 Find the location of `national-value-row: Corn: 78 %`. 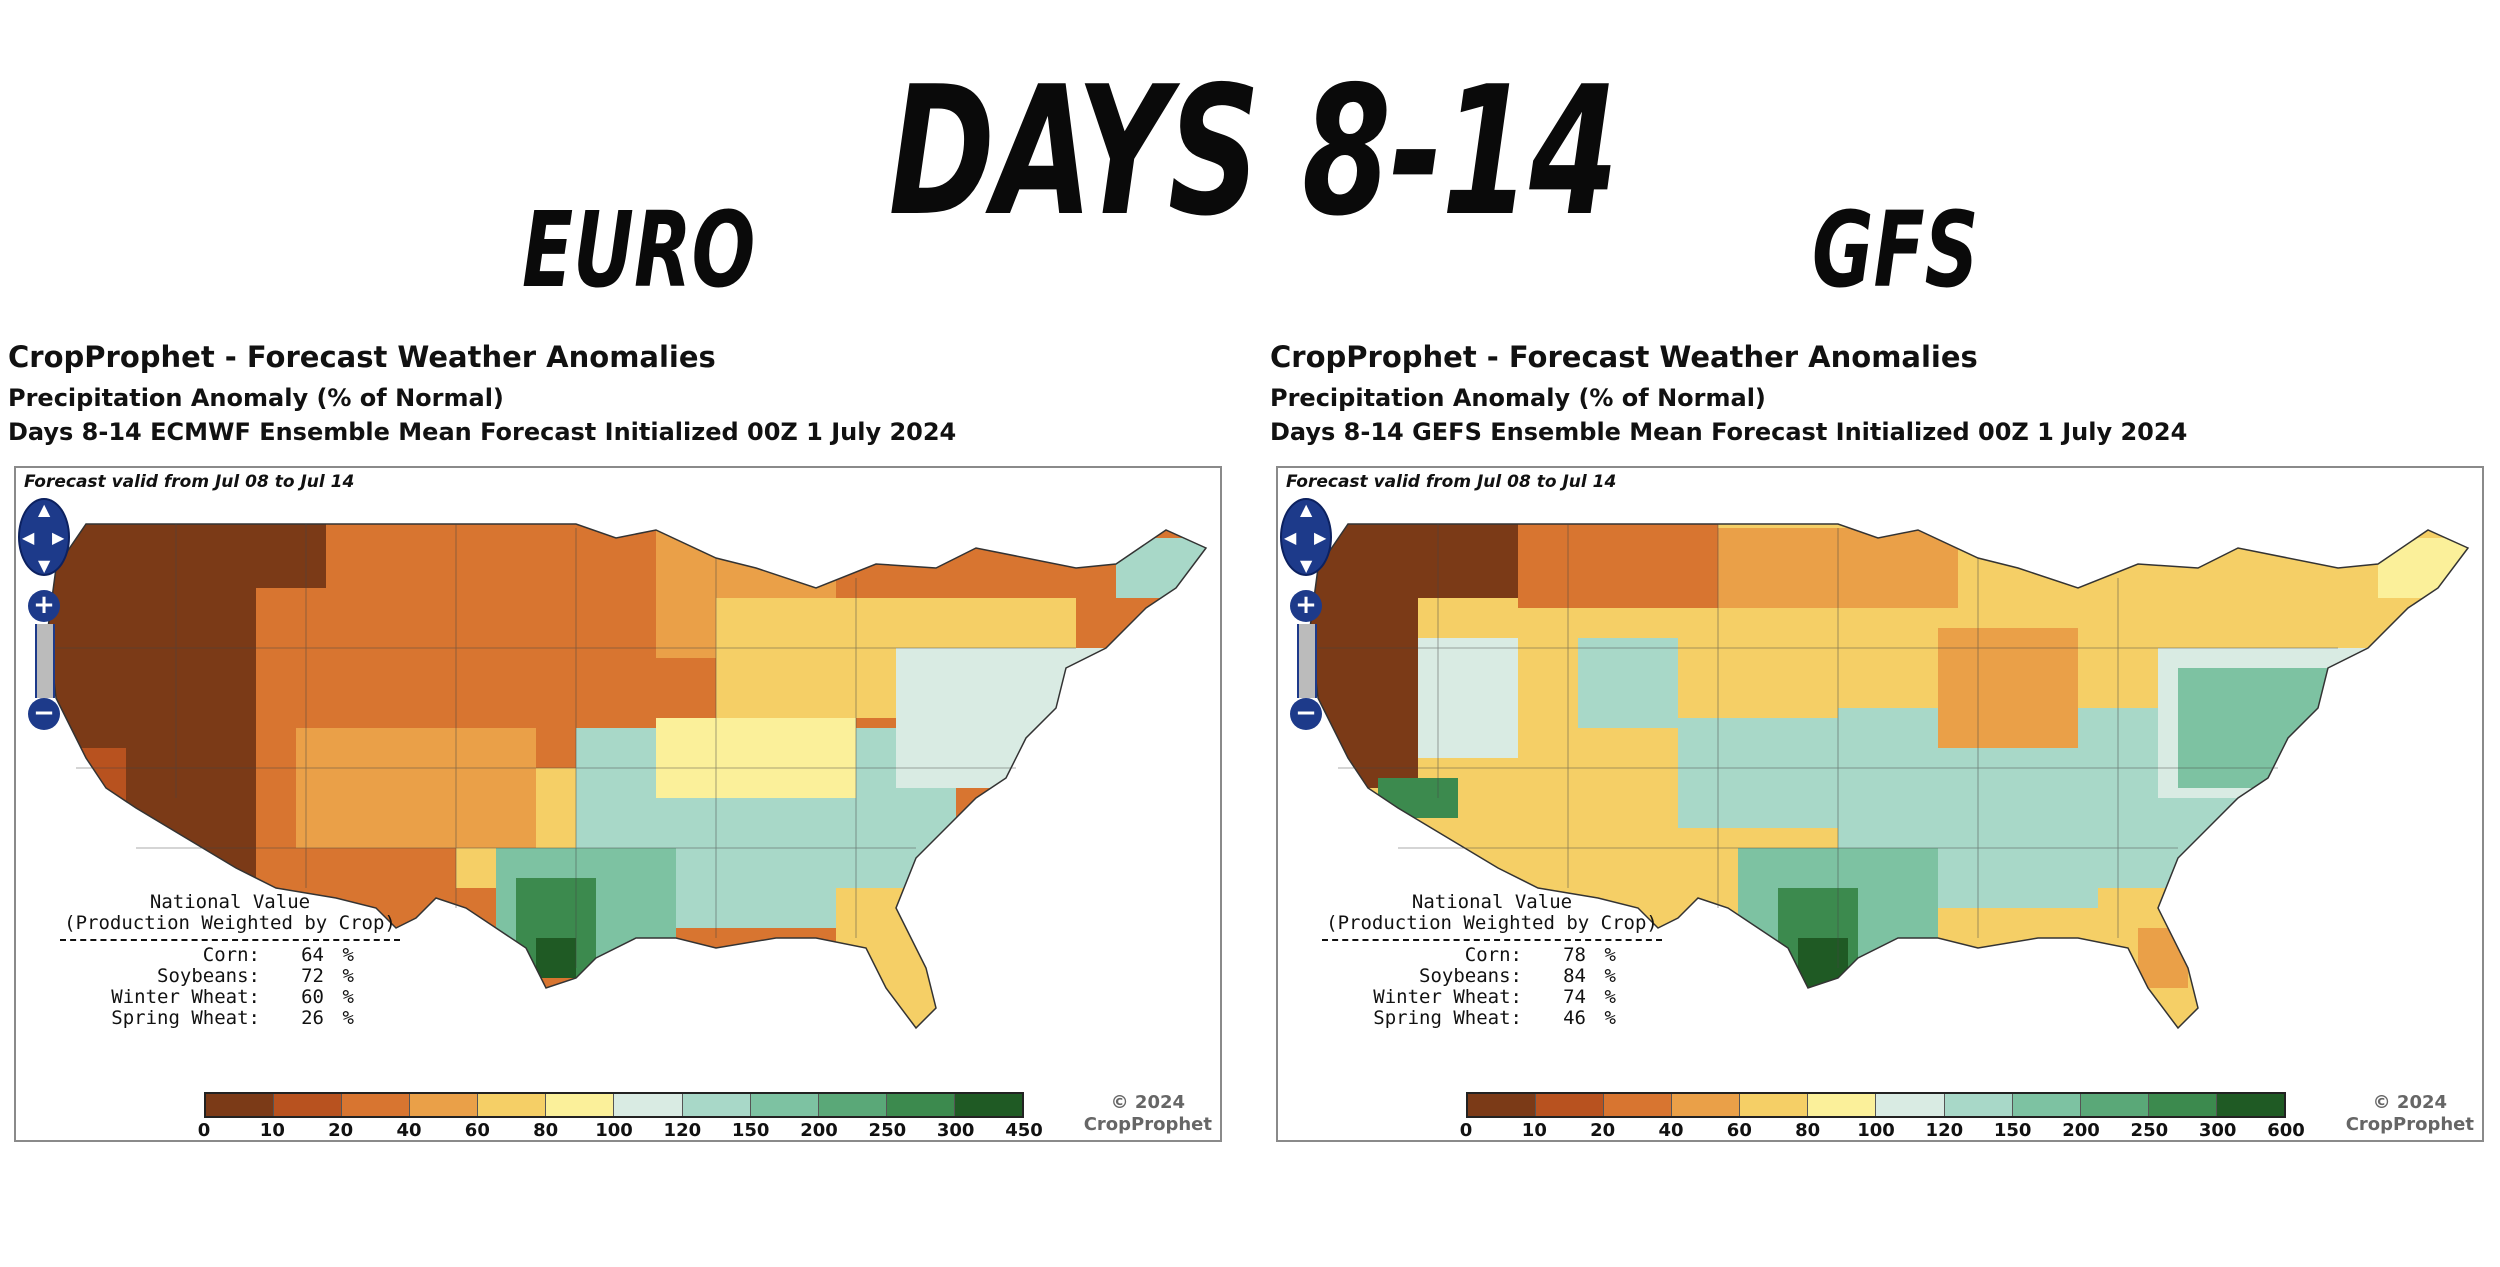

national-value-row: Corn: 78 % is located at coordinates (1502, 955).